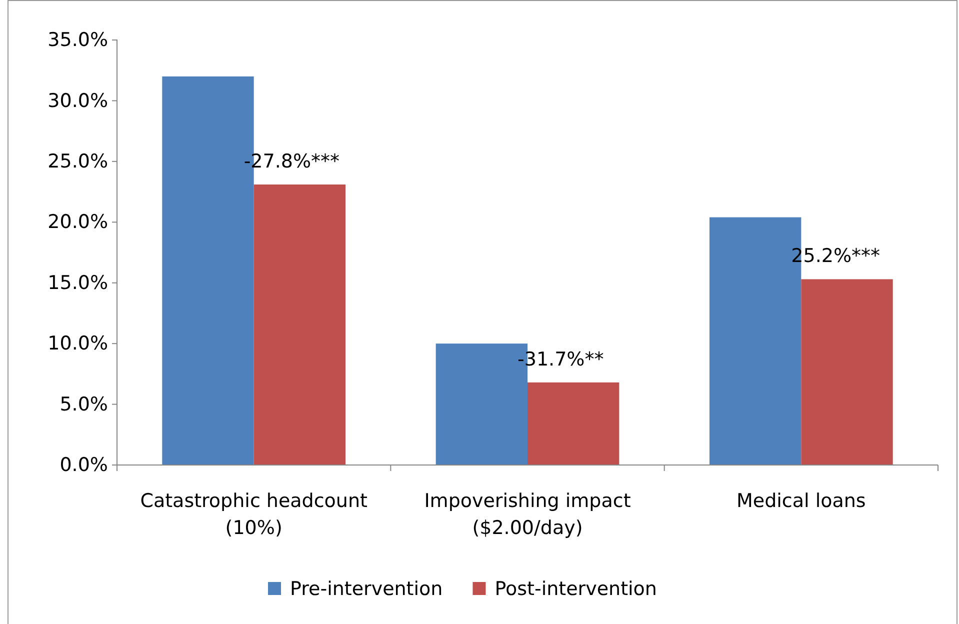  What do you see at coordinates (78, 283) in the screenshot?
I see `y-tick-label: 15.0%` at bounding box center [78, 283].